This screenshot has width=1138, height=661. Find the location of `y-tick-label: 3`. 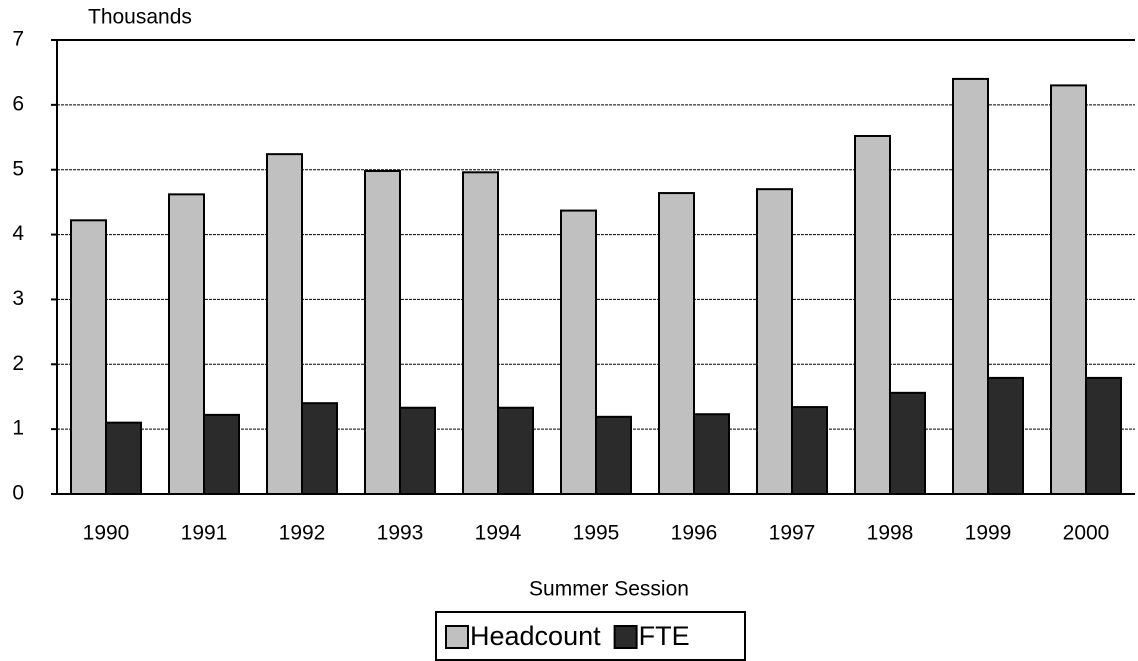

y-tick-label: 3 is located at coordinates (18, 298).